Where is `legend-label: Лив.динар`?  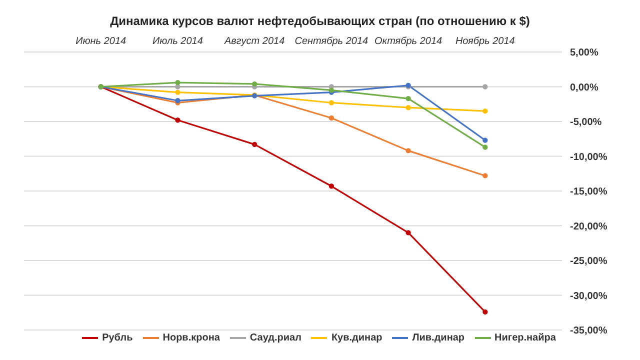 legend-label: Лив.динар is located at coordinates (438, 338).